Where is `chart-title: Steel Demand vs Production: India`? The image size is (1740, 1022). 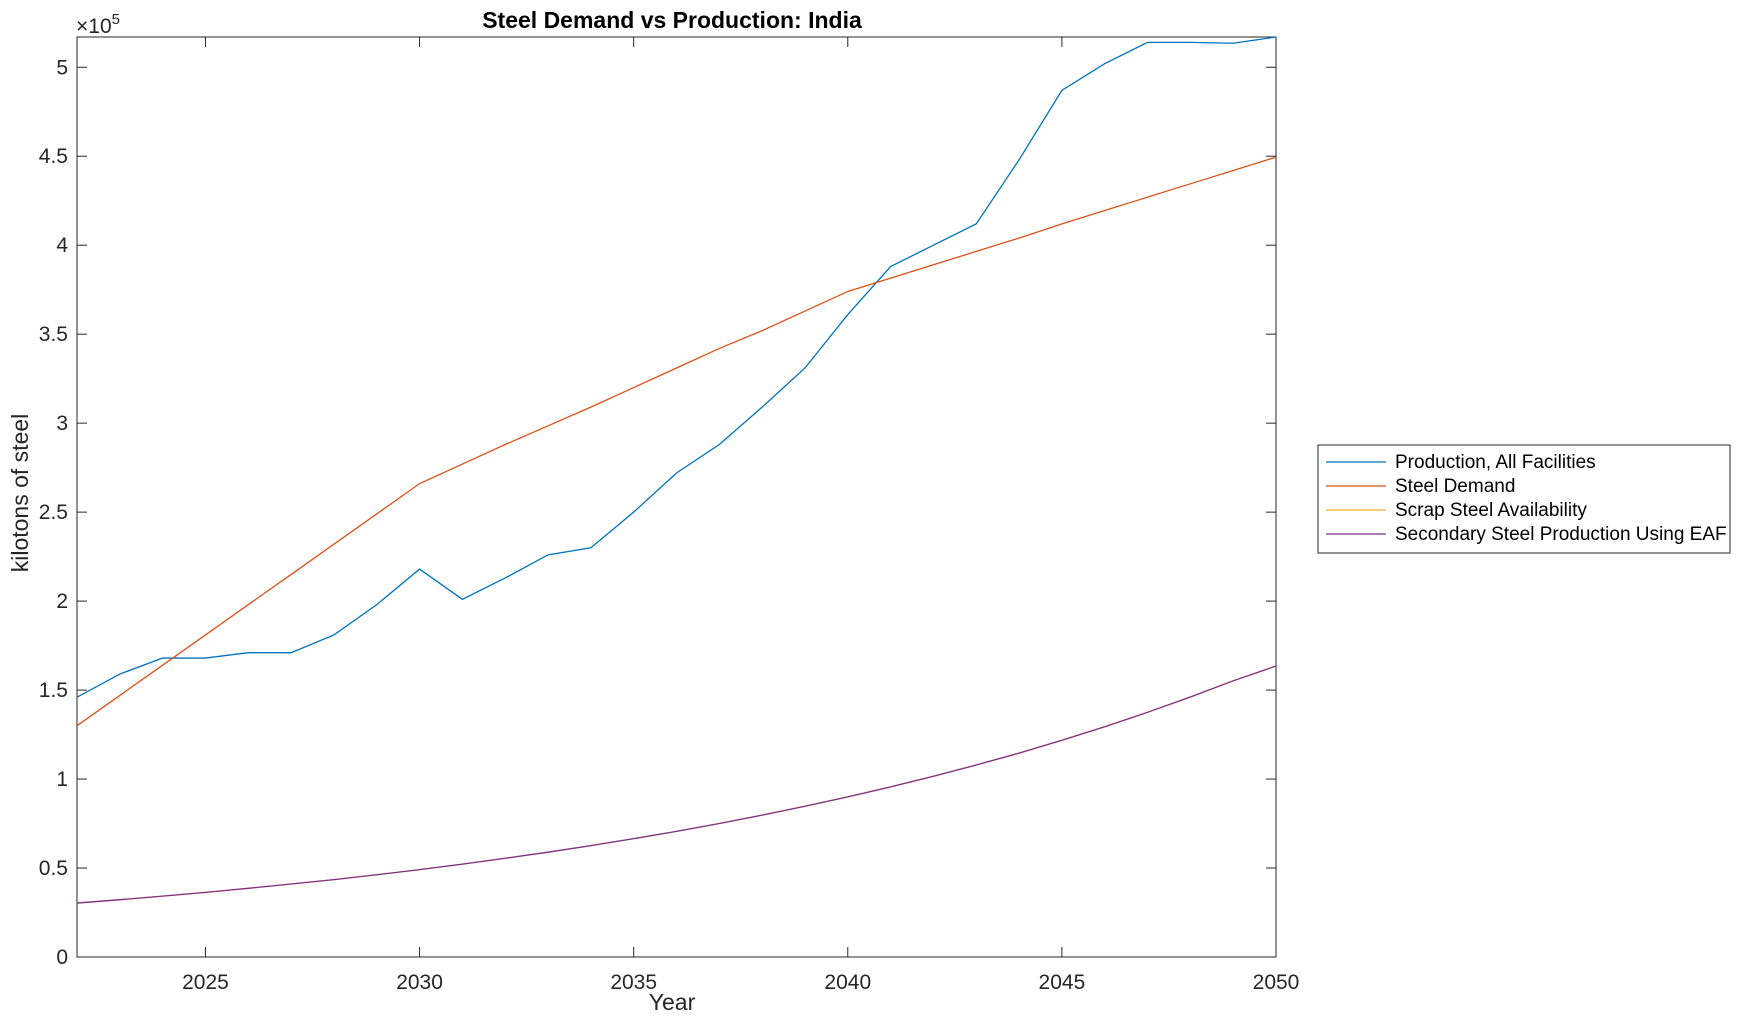
chart-title: Steel Demand vs Production: India is located at coordinates (672, 20).